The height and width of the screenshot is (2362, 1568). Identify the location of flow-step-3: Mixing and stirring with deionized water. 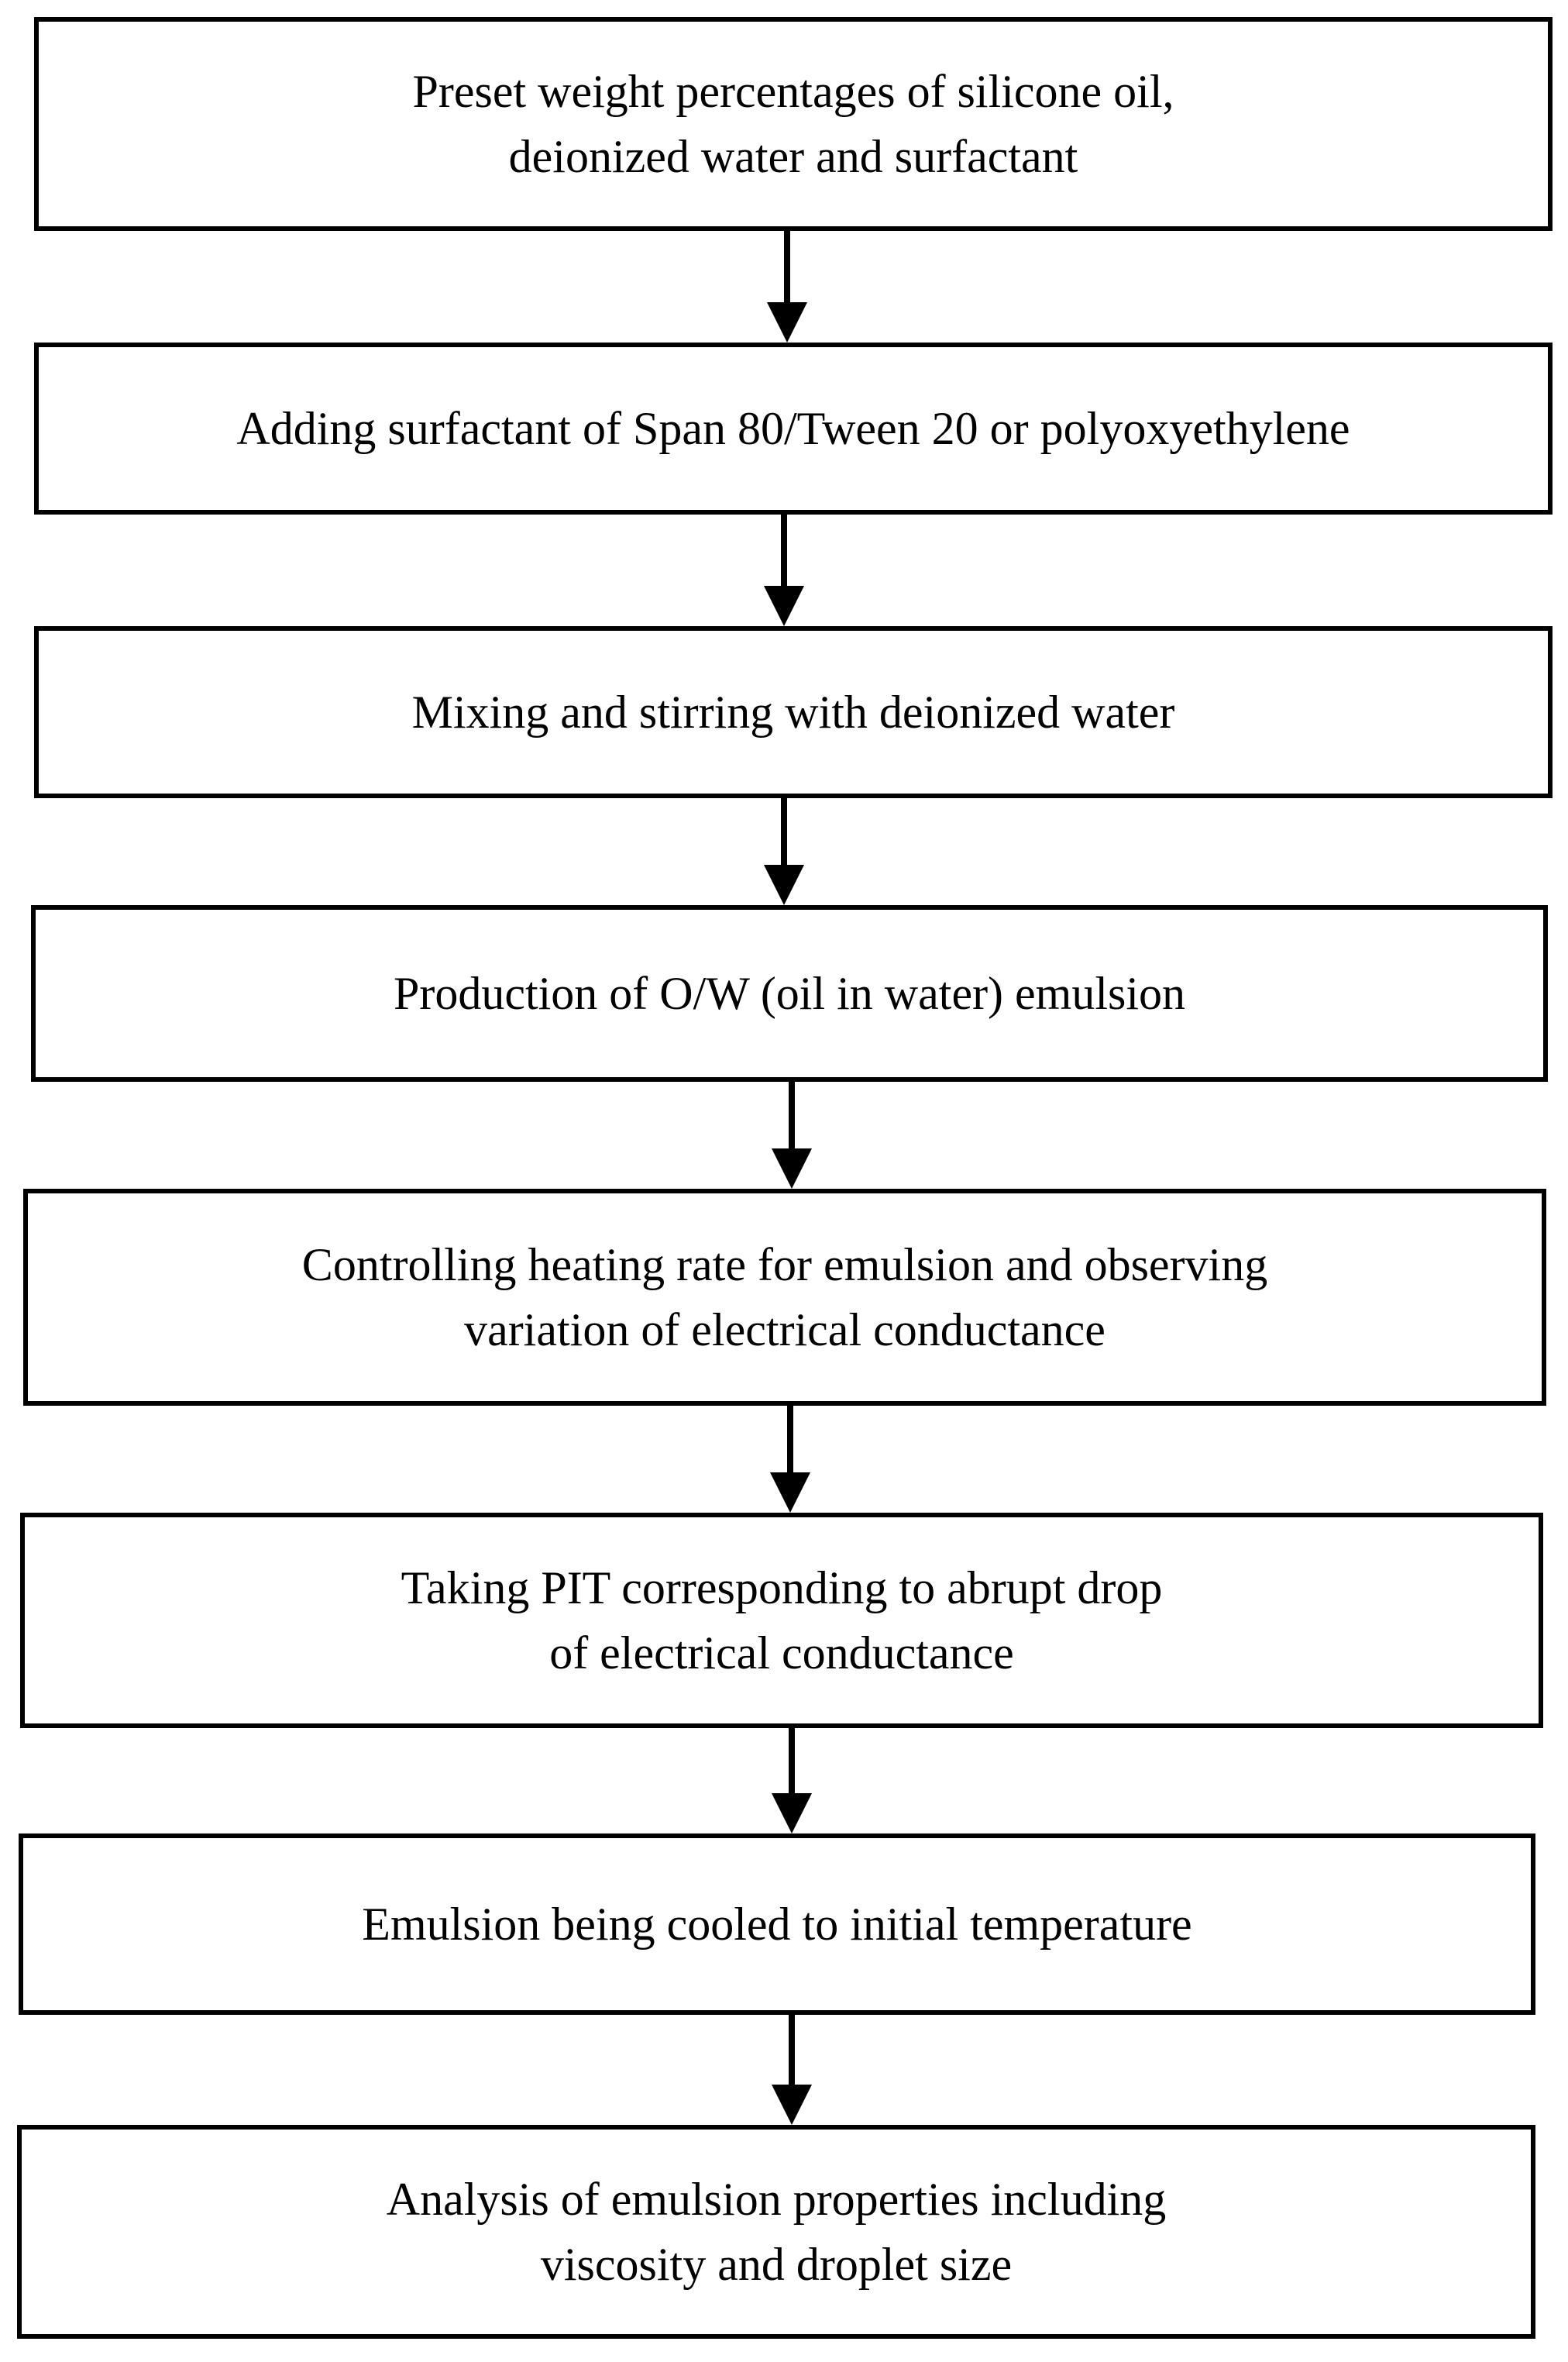
(794, 712).